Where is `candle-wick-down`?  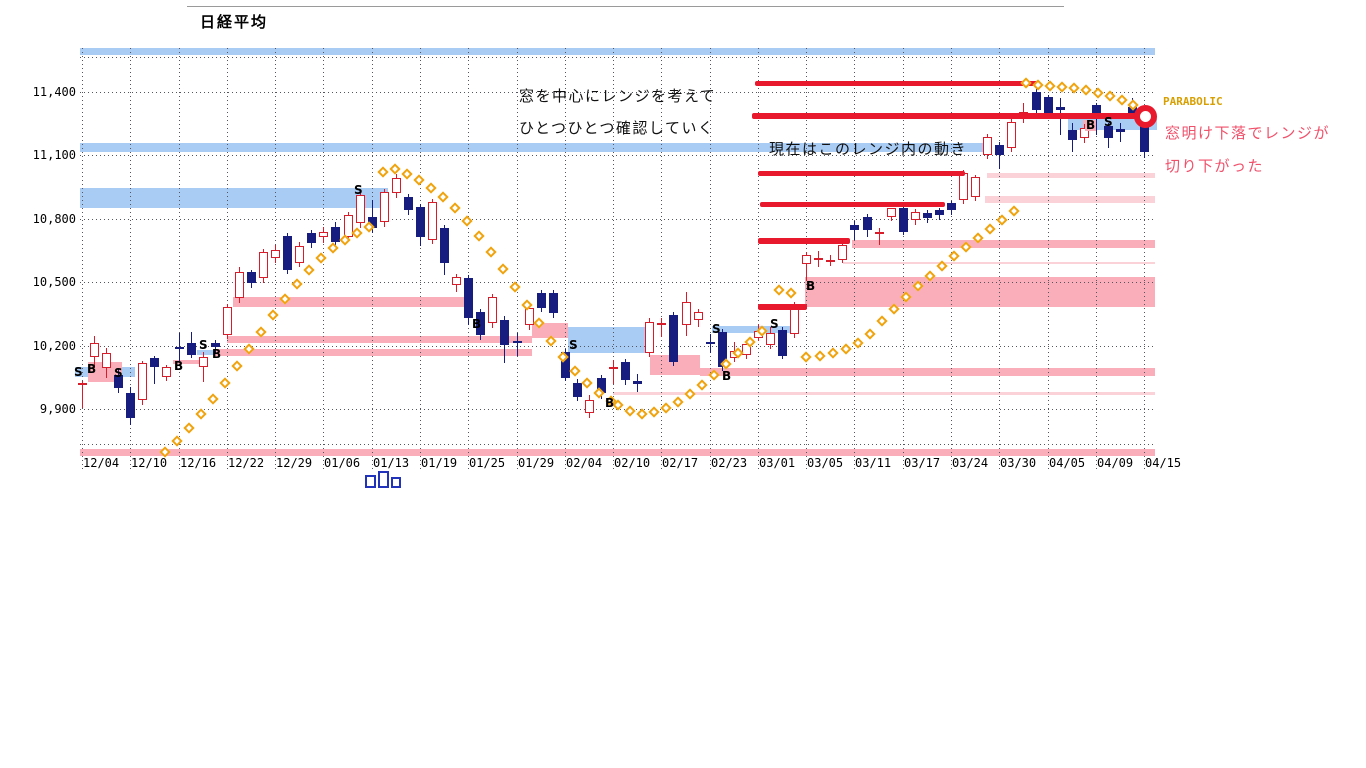
candle-wick-down is located at coordinates (154, 370).